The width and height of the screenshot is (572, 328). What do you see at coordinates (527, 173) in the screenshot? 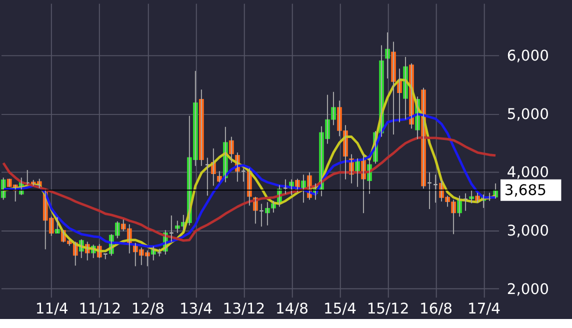
I see `y-tick-label: 4,000` at bounding box center [527, 173].